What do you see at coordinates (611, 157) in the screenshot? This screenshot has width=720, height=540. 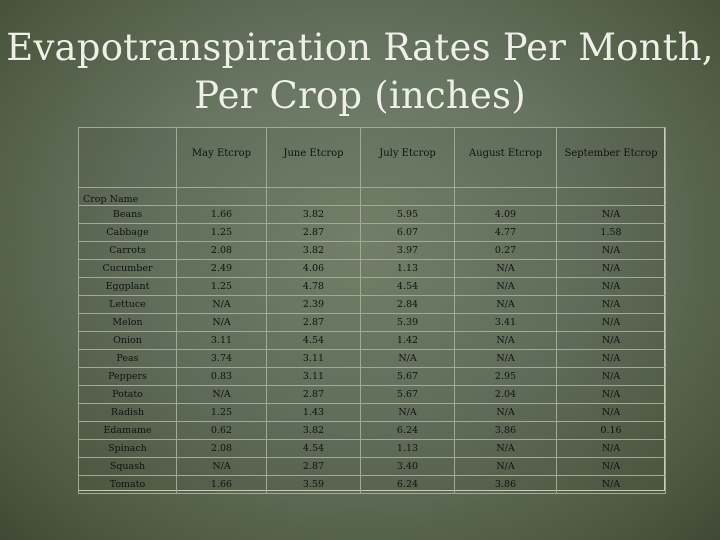 I see `column-header: September Etcrop` at bounding box center [611, 157].